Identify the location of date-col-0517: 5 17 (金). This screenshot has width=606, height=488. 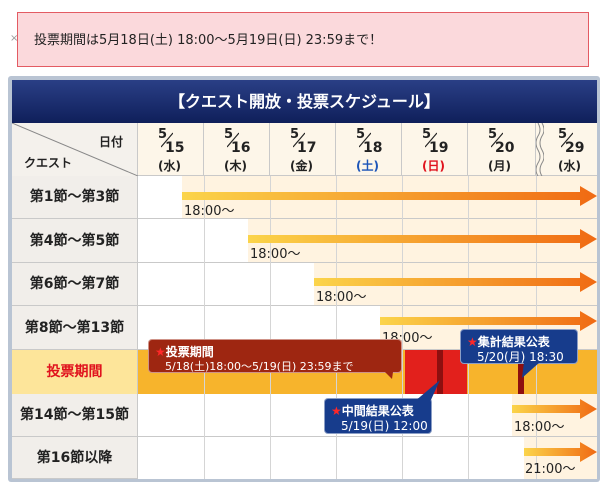
(303, 149).